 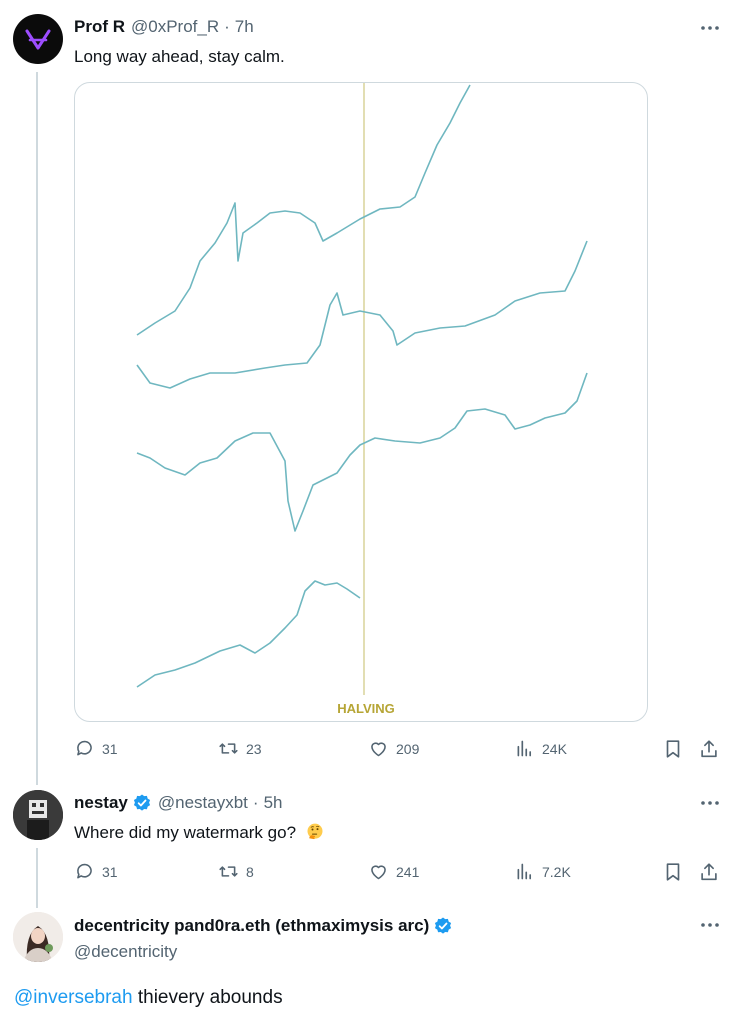 I want to click on logo-icon, so click(x=38, y=39).